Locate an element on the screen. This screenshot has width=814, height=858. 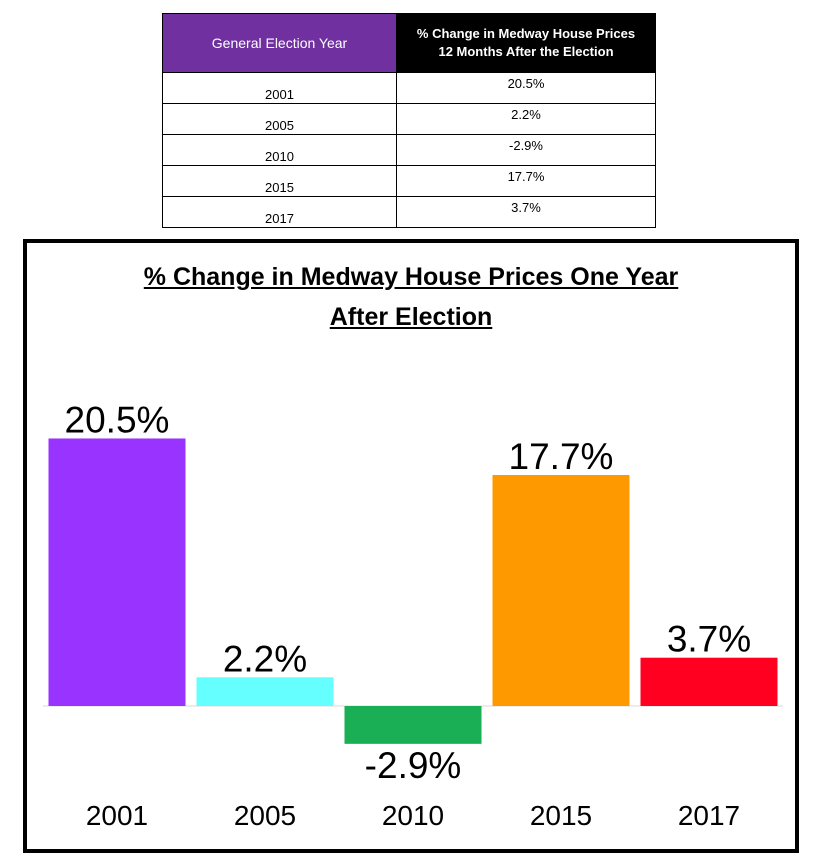
change-cell: -2.9% is located at coordinates (526, 150).